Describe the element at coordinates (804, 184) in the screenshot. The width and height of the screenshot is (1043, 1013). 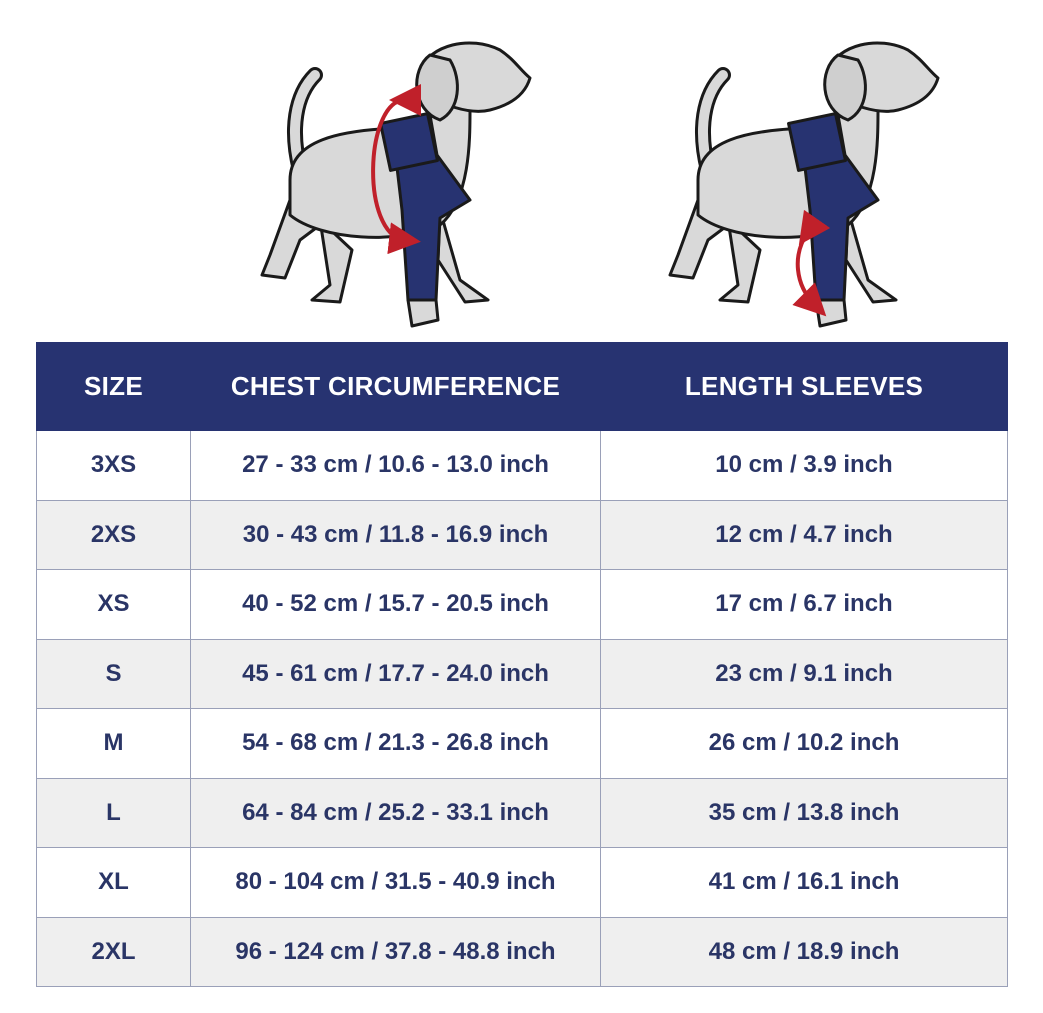
I see `dog-sleeve-illustration` at that location.